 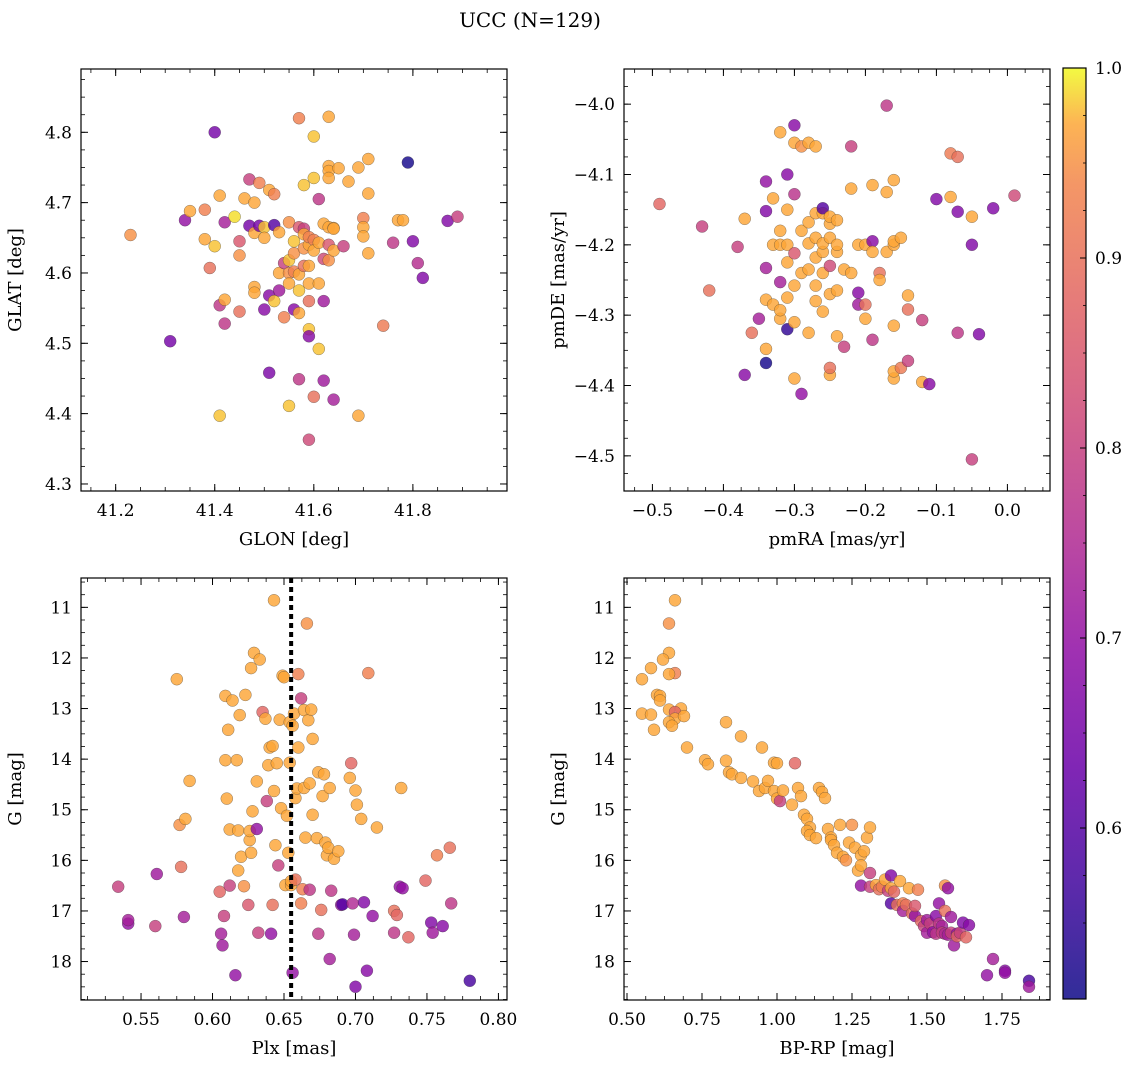 What do you see at coordinates (594, 457) in the screenshot?
I see `y-tick-label: −4.5` at bounding box center [594, 457].